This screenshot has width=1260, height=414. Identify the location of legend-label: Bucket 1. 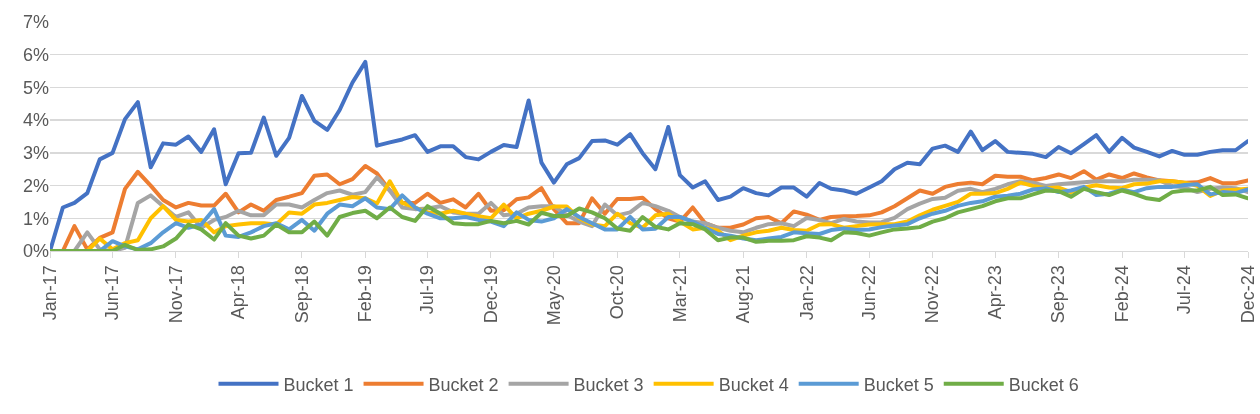
(318, 384).